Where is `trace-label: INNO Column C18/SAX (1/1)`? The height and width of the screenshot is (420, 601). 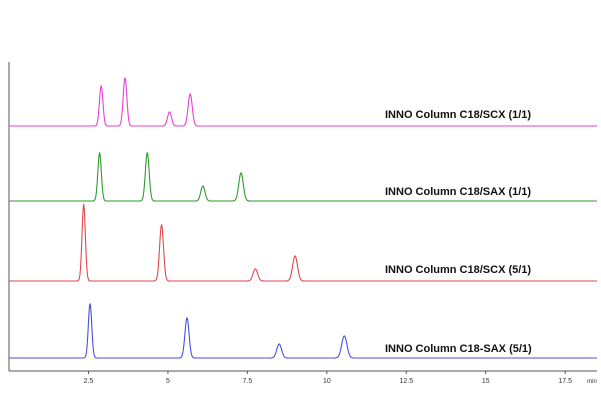 trace-label: INNO Column C18/SAX (1/1) is located at coordinates (458, 192).